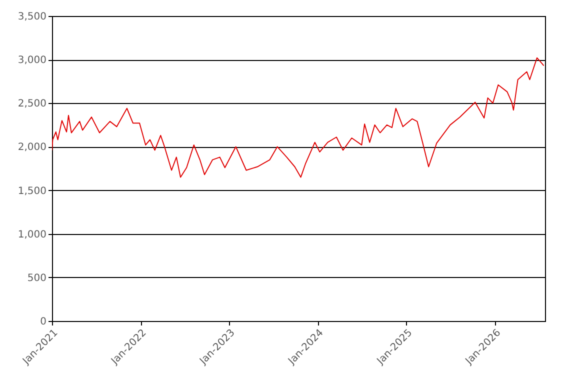 This screenshot has height=384, width=572. I want to click on y-tick-label: 3,500, so click(32, 17).